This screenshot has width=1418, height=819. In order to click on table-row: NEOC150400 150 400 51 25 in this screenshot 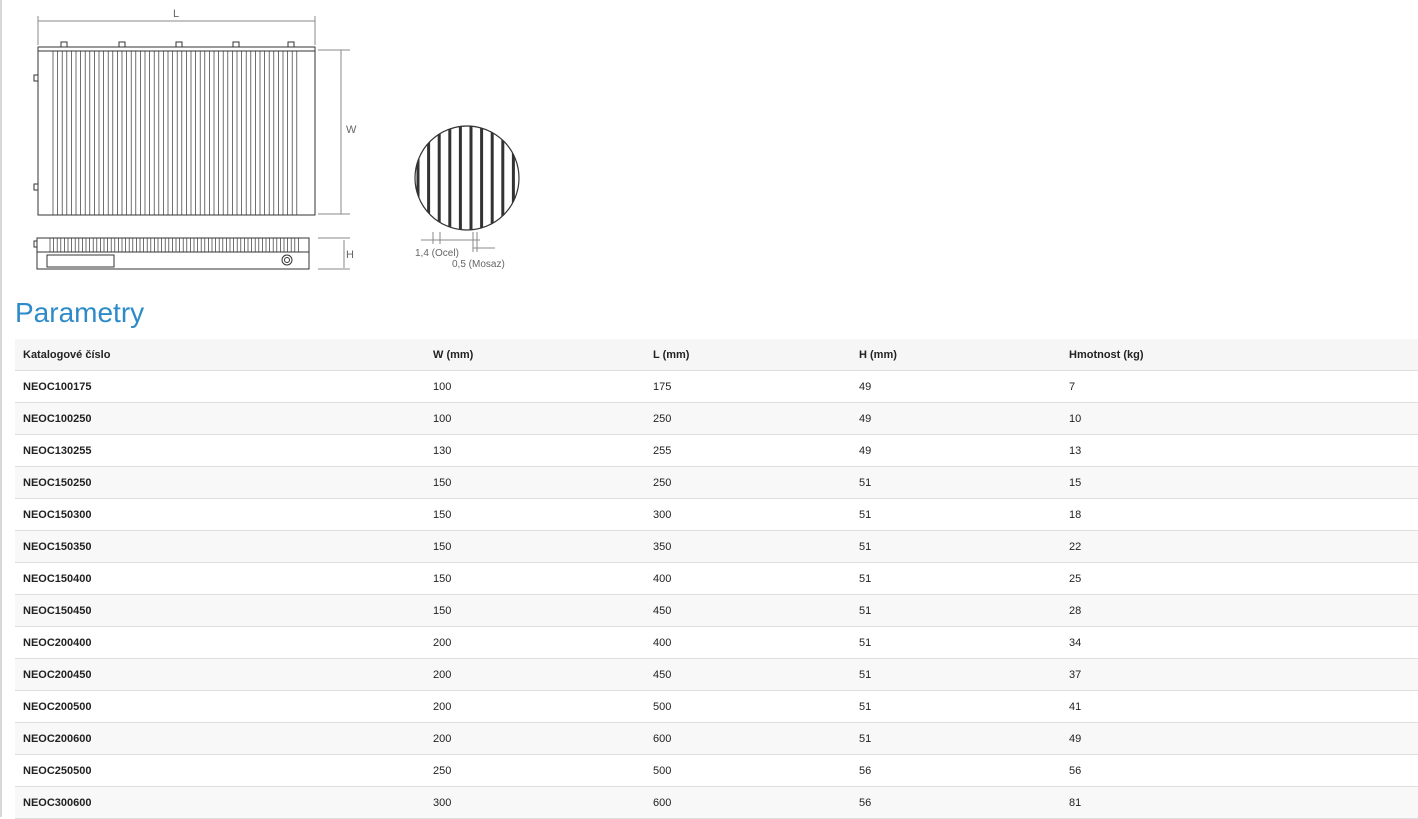, I will do `click(716, 578)`.